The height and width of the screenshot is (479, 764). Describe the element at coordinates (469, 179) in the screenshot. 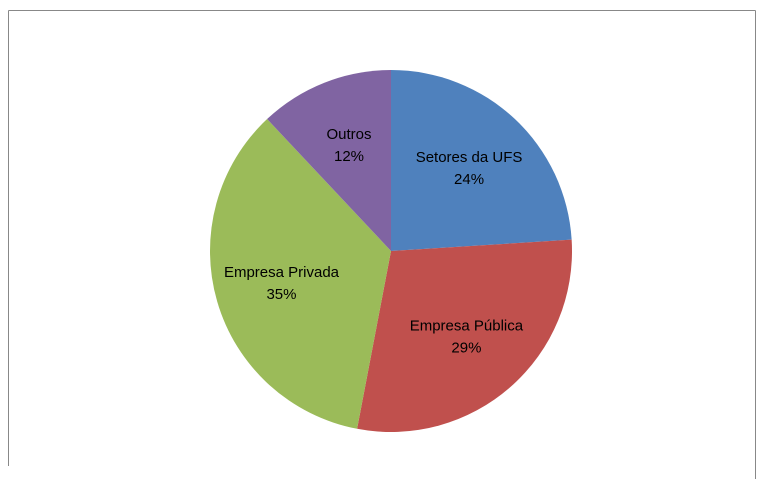

I see `slice-value-label: 24%` at that location.